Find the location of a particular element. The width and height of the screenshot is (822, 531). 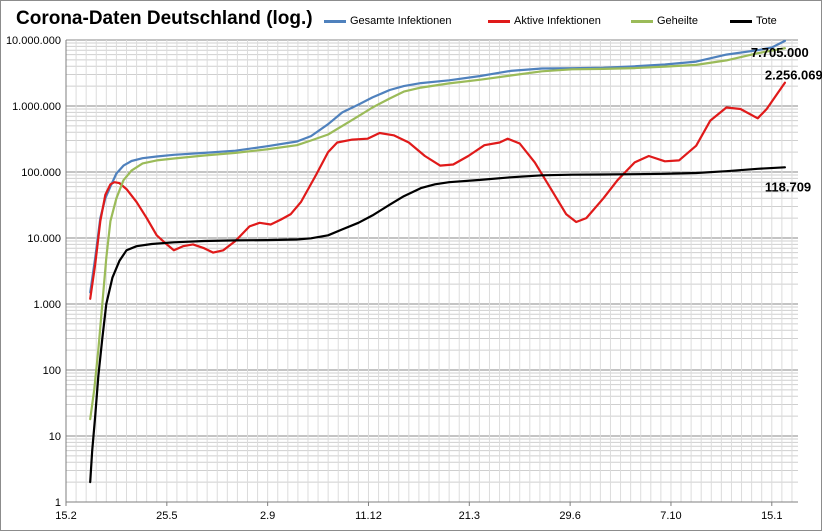

x-tick-label: 7.10 is located at coordinates (670, 516).